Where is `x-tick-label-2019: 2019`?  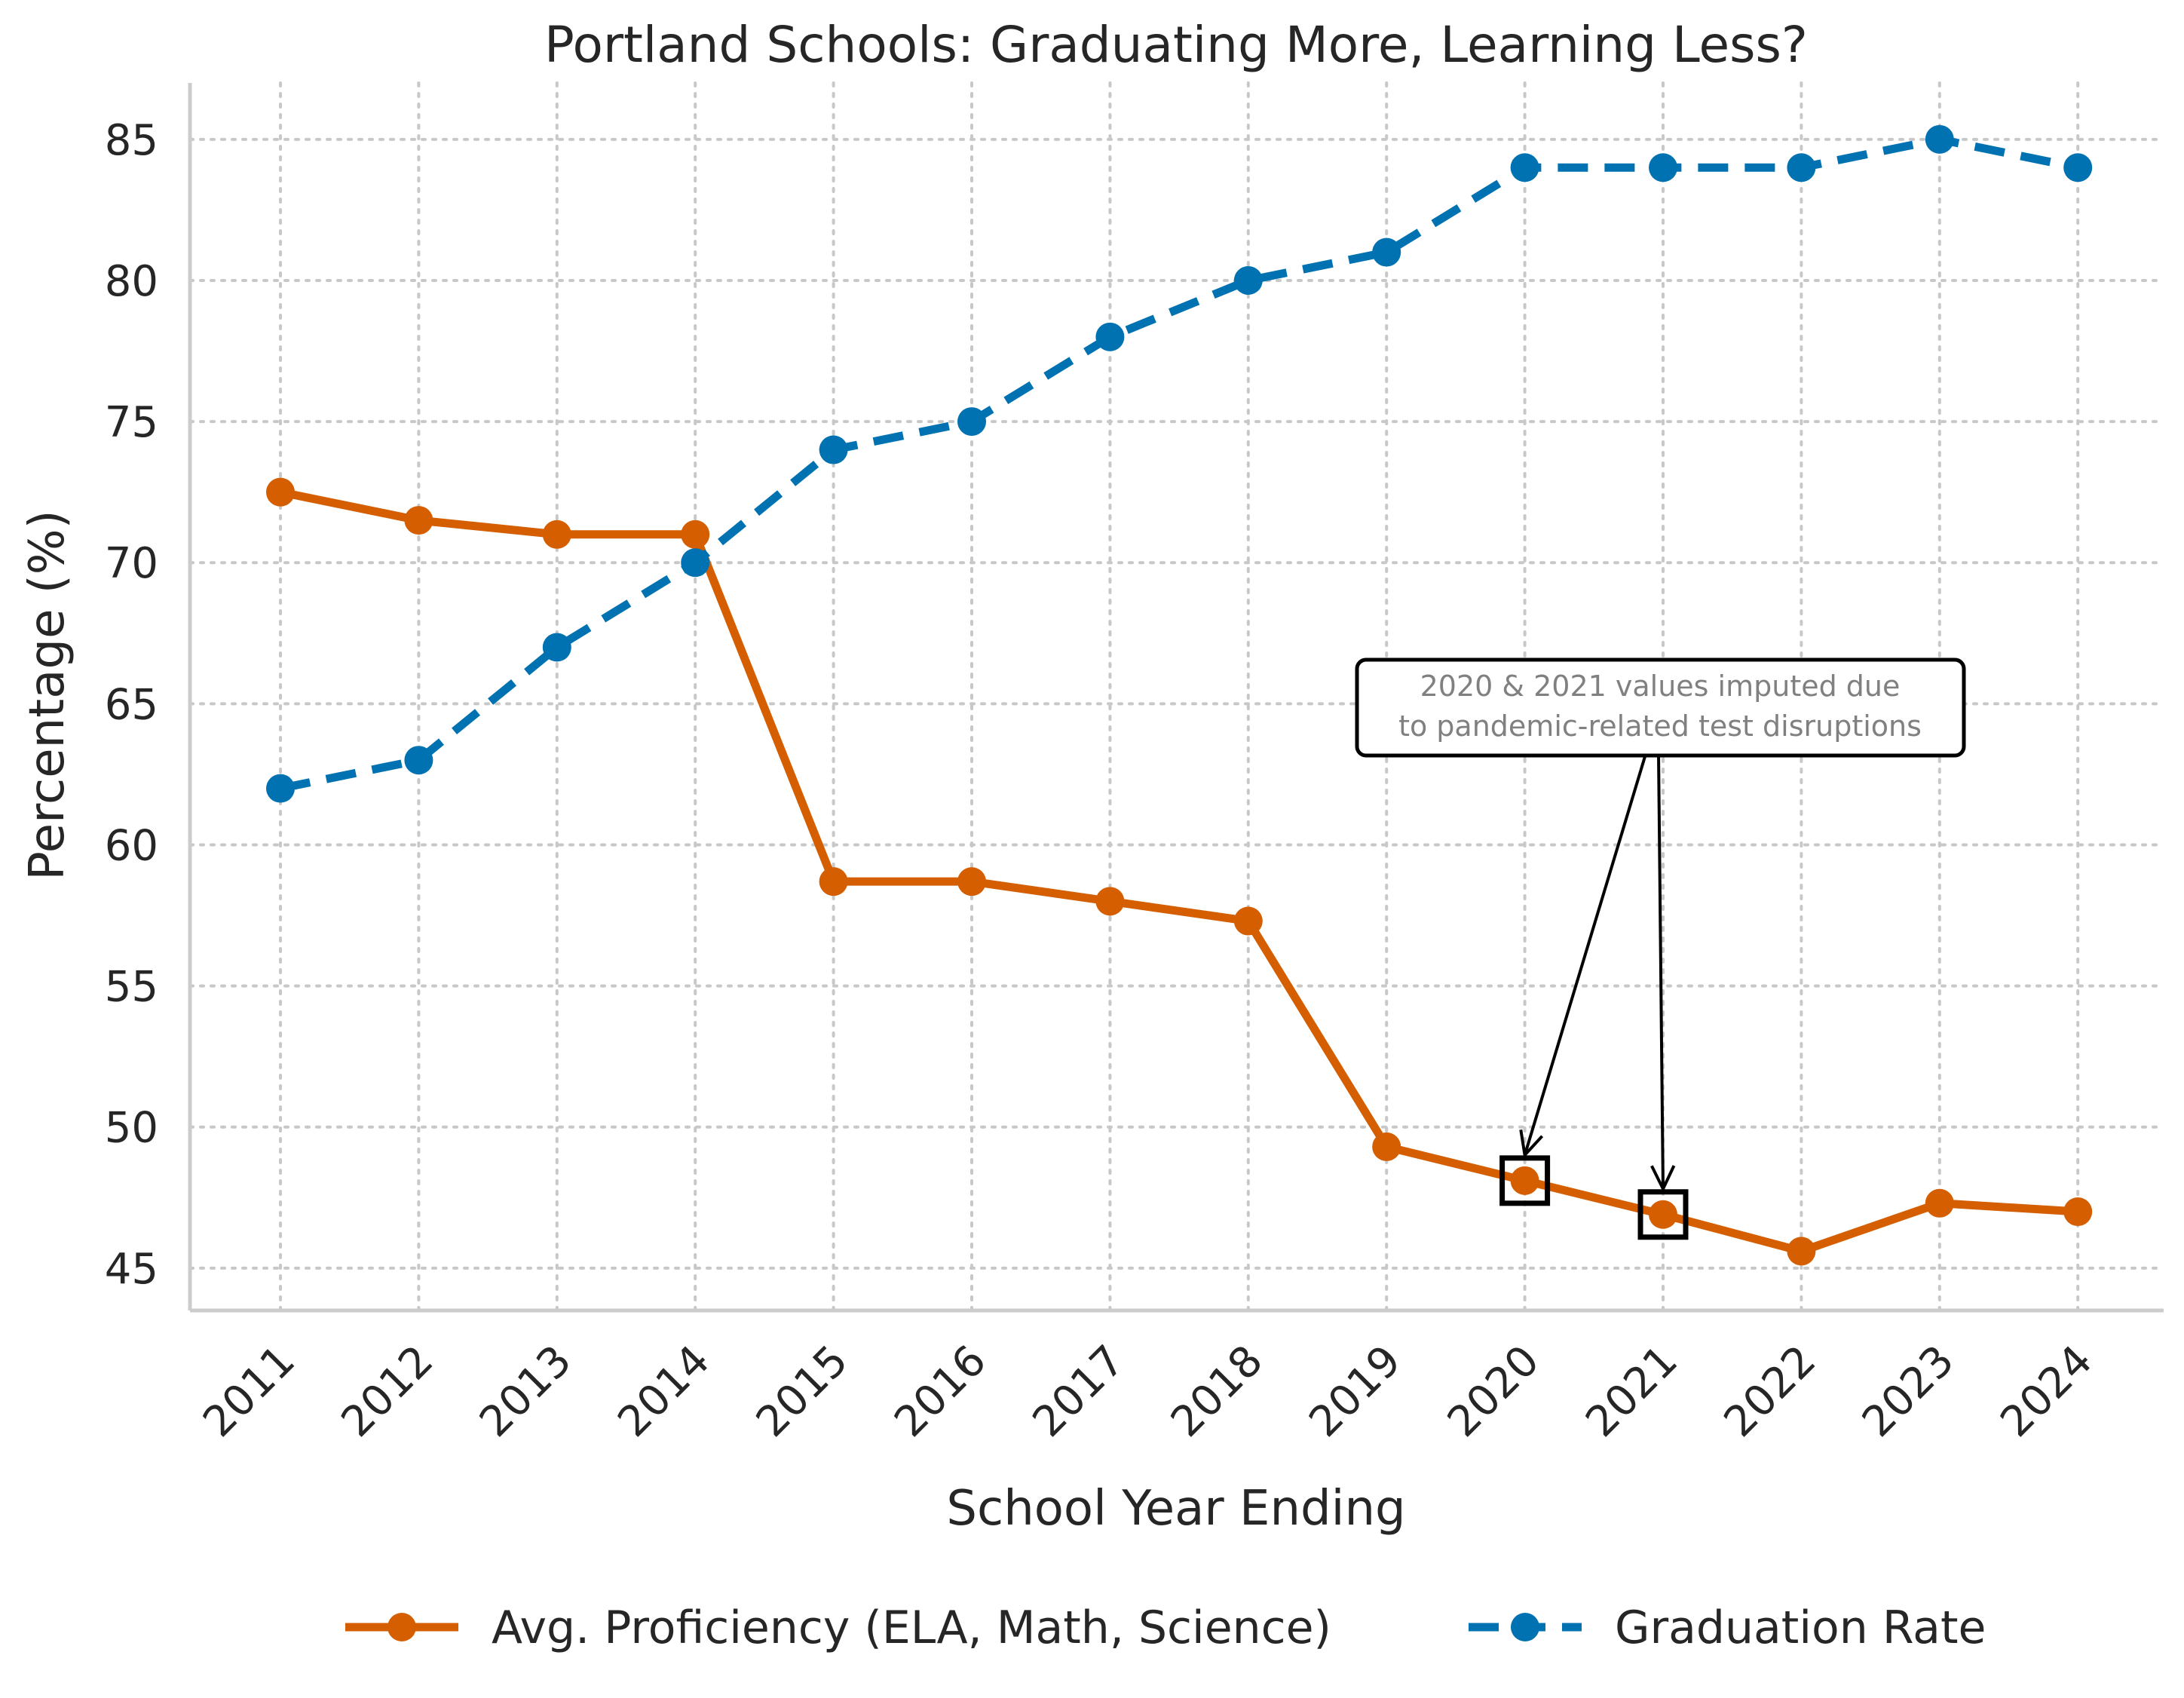 x-tick-label-2019: 2019 is located at coordinates (1355, 1392).